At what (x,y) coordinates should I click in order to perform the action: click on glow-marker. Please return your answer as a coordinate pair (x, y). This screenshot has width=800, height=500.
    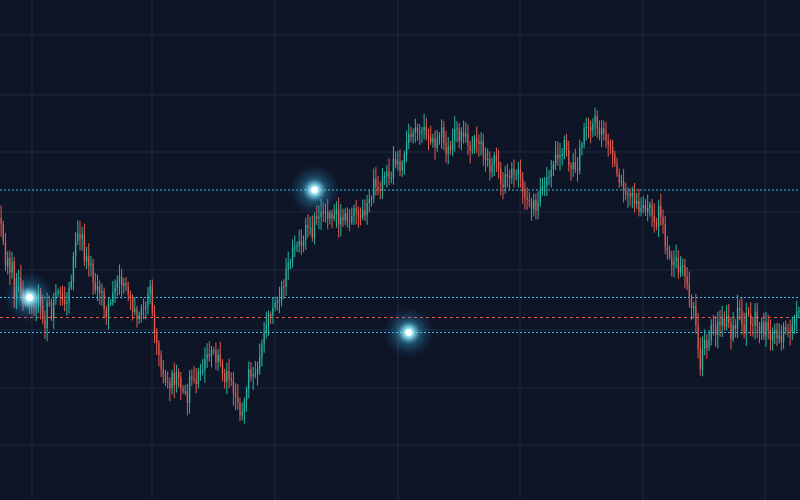
    Looking at the image, I should click on (314, 190).